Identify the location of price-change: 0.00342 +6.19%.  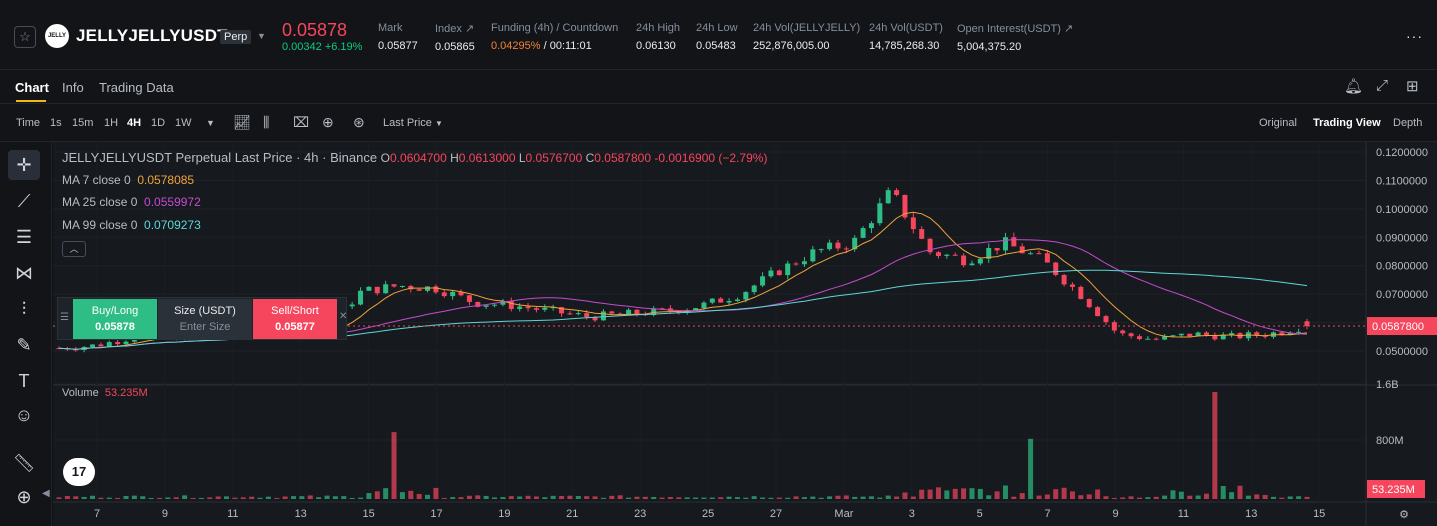
(322, 47).